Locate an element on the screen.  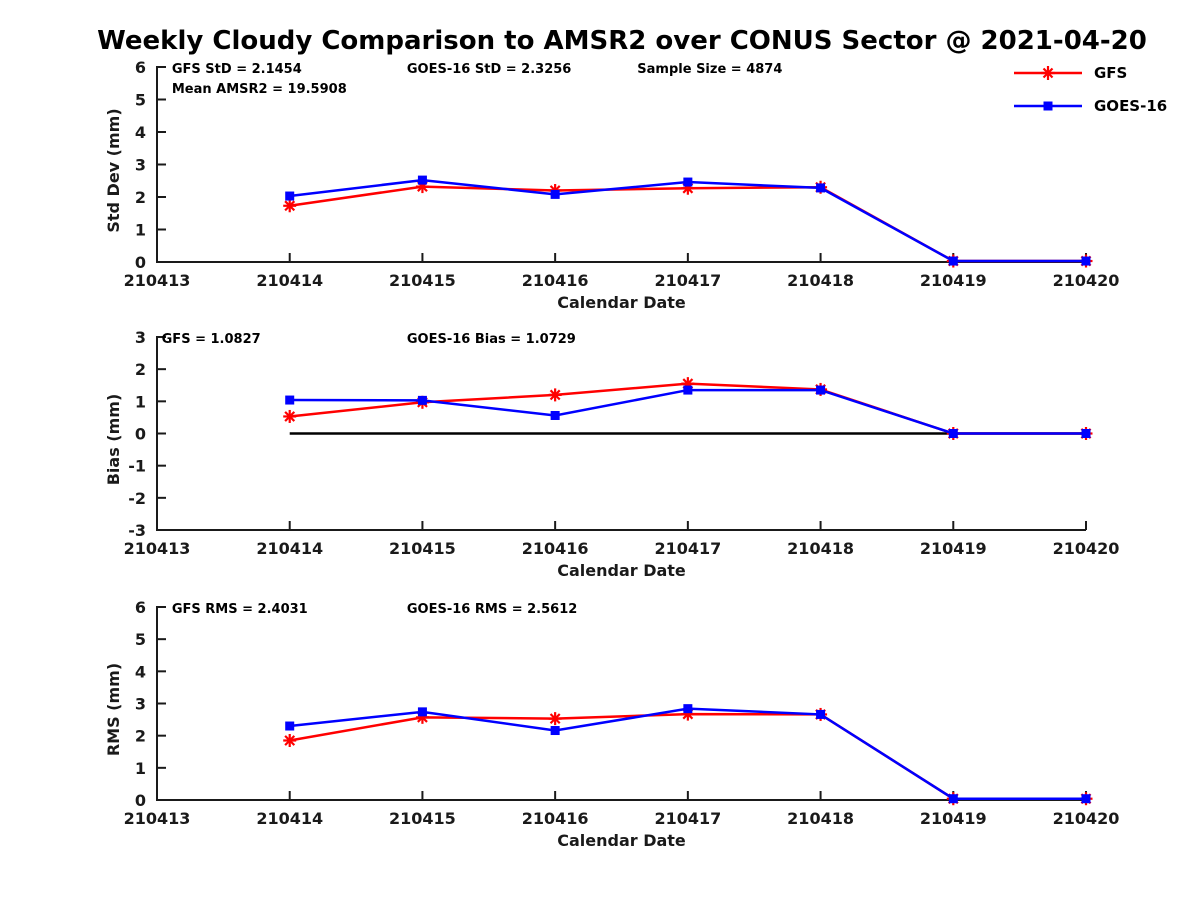
y-axis-label: Std Dev (mm) is located at coordinates (113, 170).